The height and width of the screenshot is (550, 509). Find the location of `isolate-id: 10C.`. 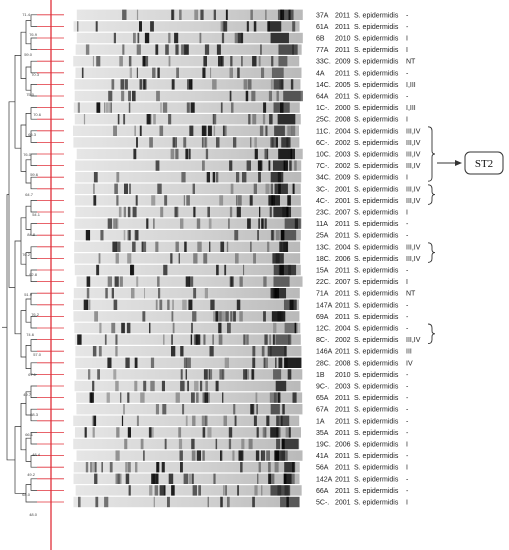

isolate-id: 10C. is located at coordinates (323, 155).